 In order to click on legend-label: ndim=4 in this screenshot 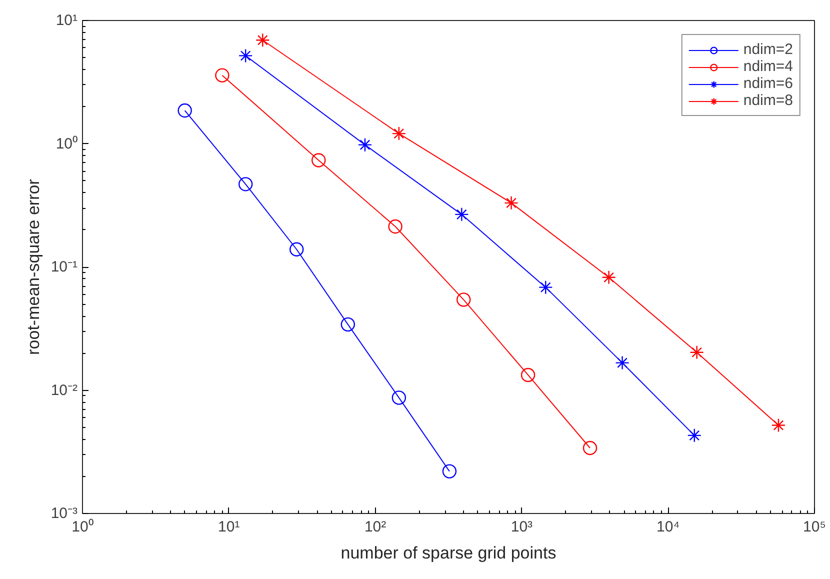, I will do `click(768, 66)`.